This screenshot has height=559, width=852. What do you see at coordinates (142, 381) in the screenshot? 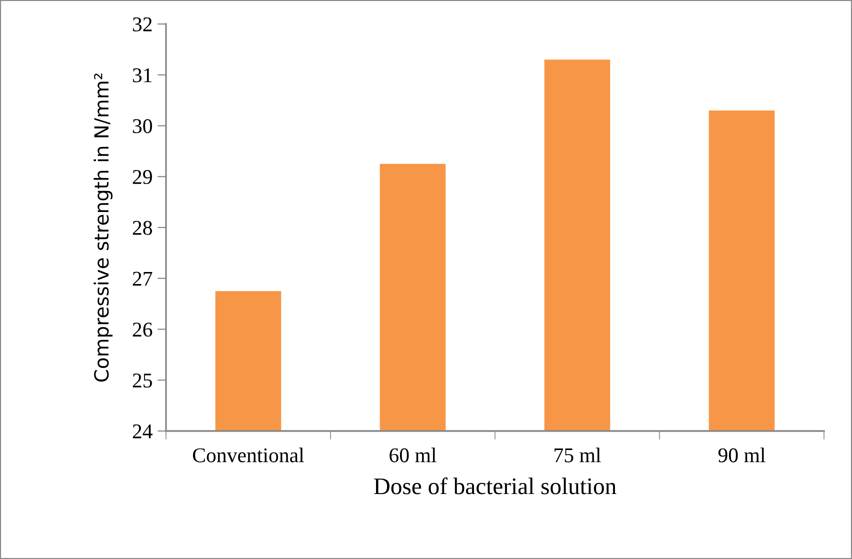
I see `y-tick-label: 25` at bounding box center [142, 381].